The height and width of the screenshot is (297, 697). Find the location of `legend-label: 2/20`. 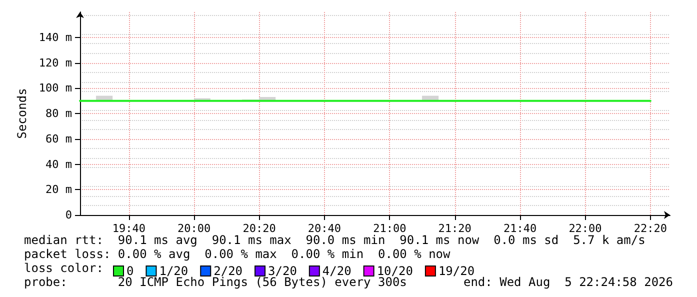

legend-label: 2/20 is located at coordinates (228, 271).